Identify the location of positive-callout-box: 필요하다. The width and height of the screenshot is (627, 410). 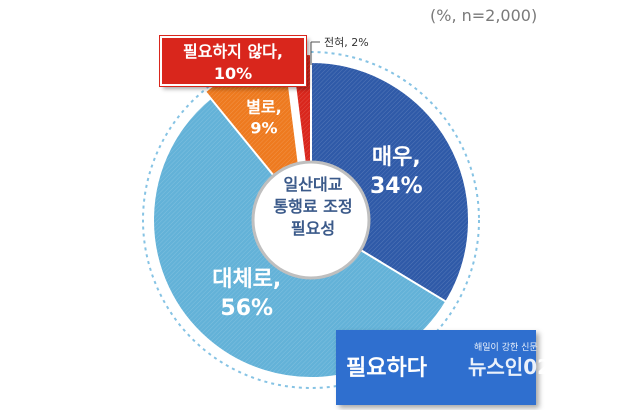
(436, 367).